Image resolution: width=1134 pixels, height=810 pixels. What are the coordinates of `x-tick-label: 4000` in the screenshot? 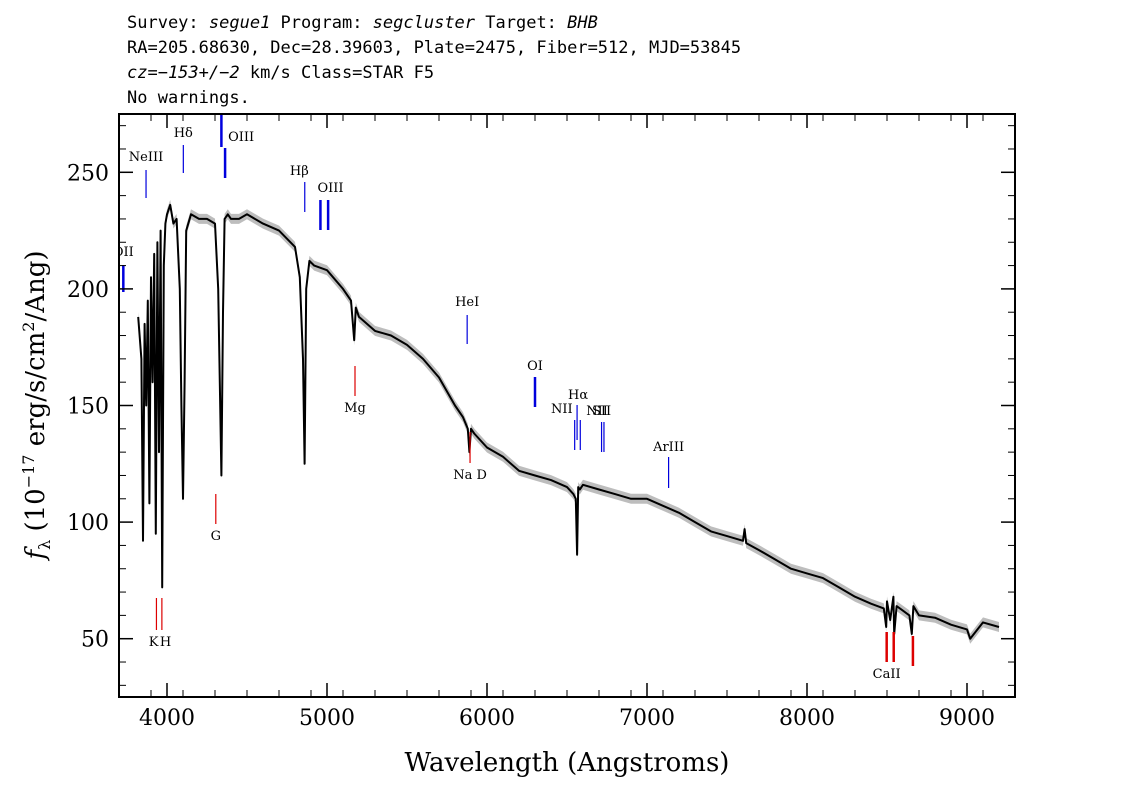 It's located at (167, 718).